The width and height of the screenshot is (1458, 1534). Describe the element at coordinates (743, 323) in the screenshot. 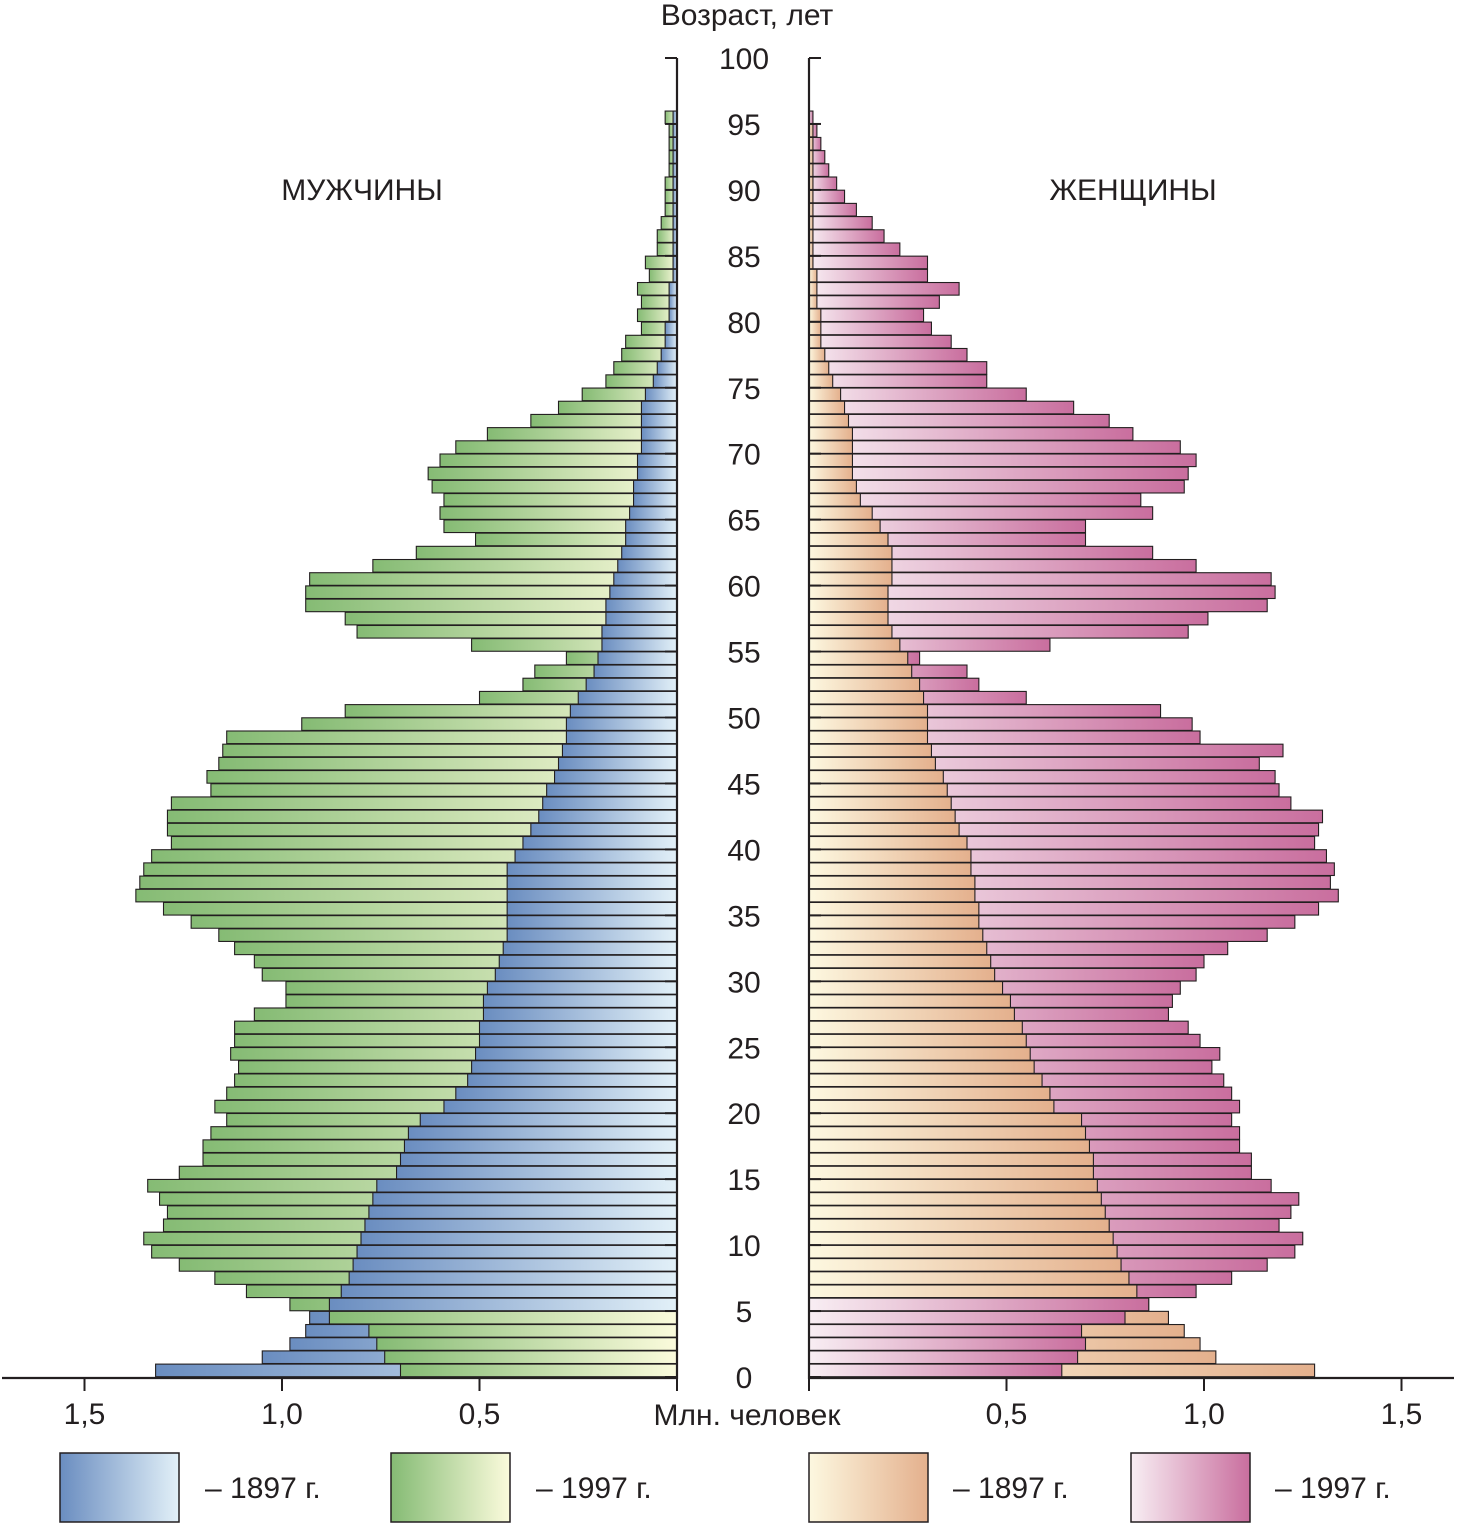

I see `age-tick-label: 80` at that location.